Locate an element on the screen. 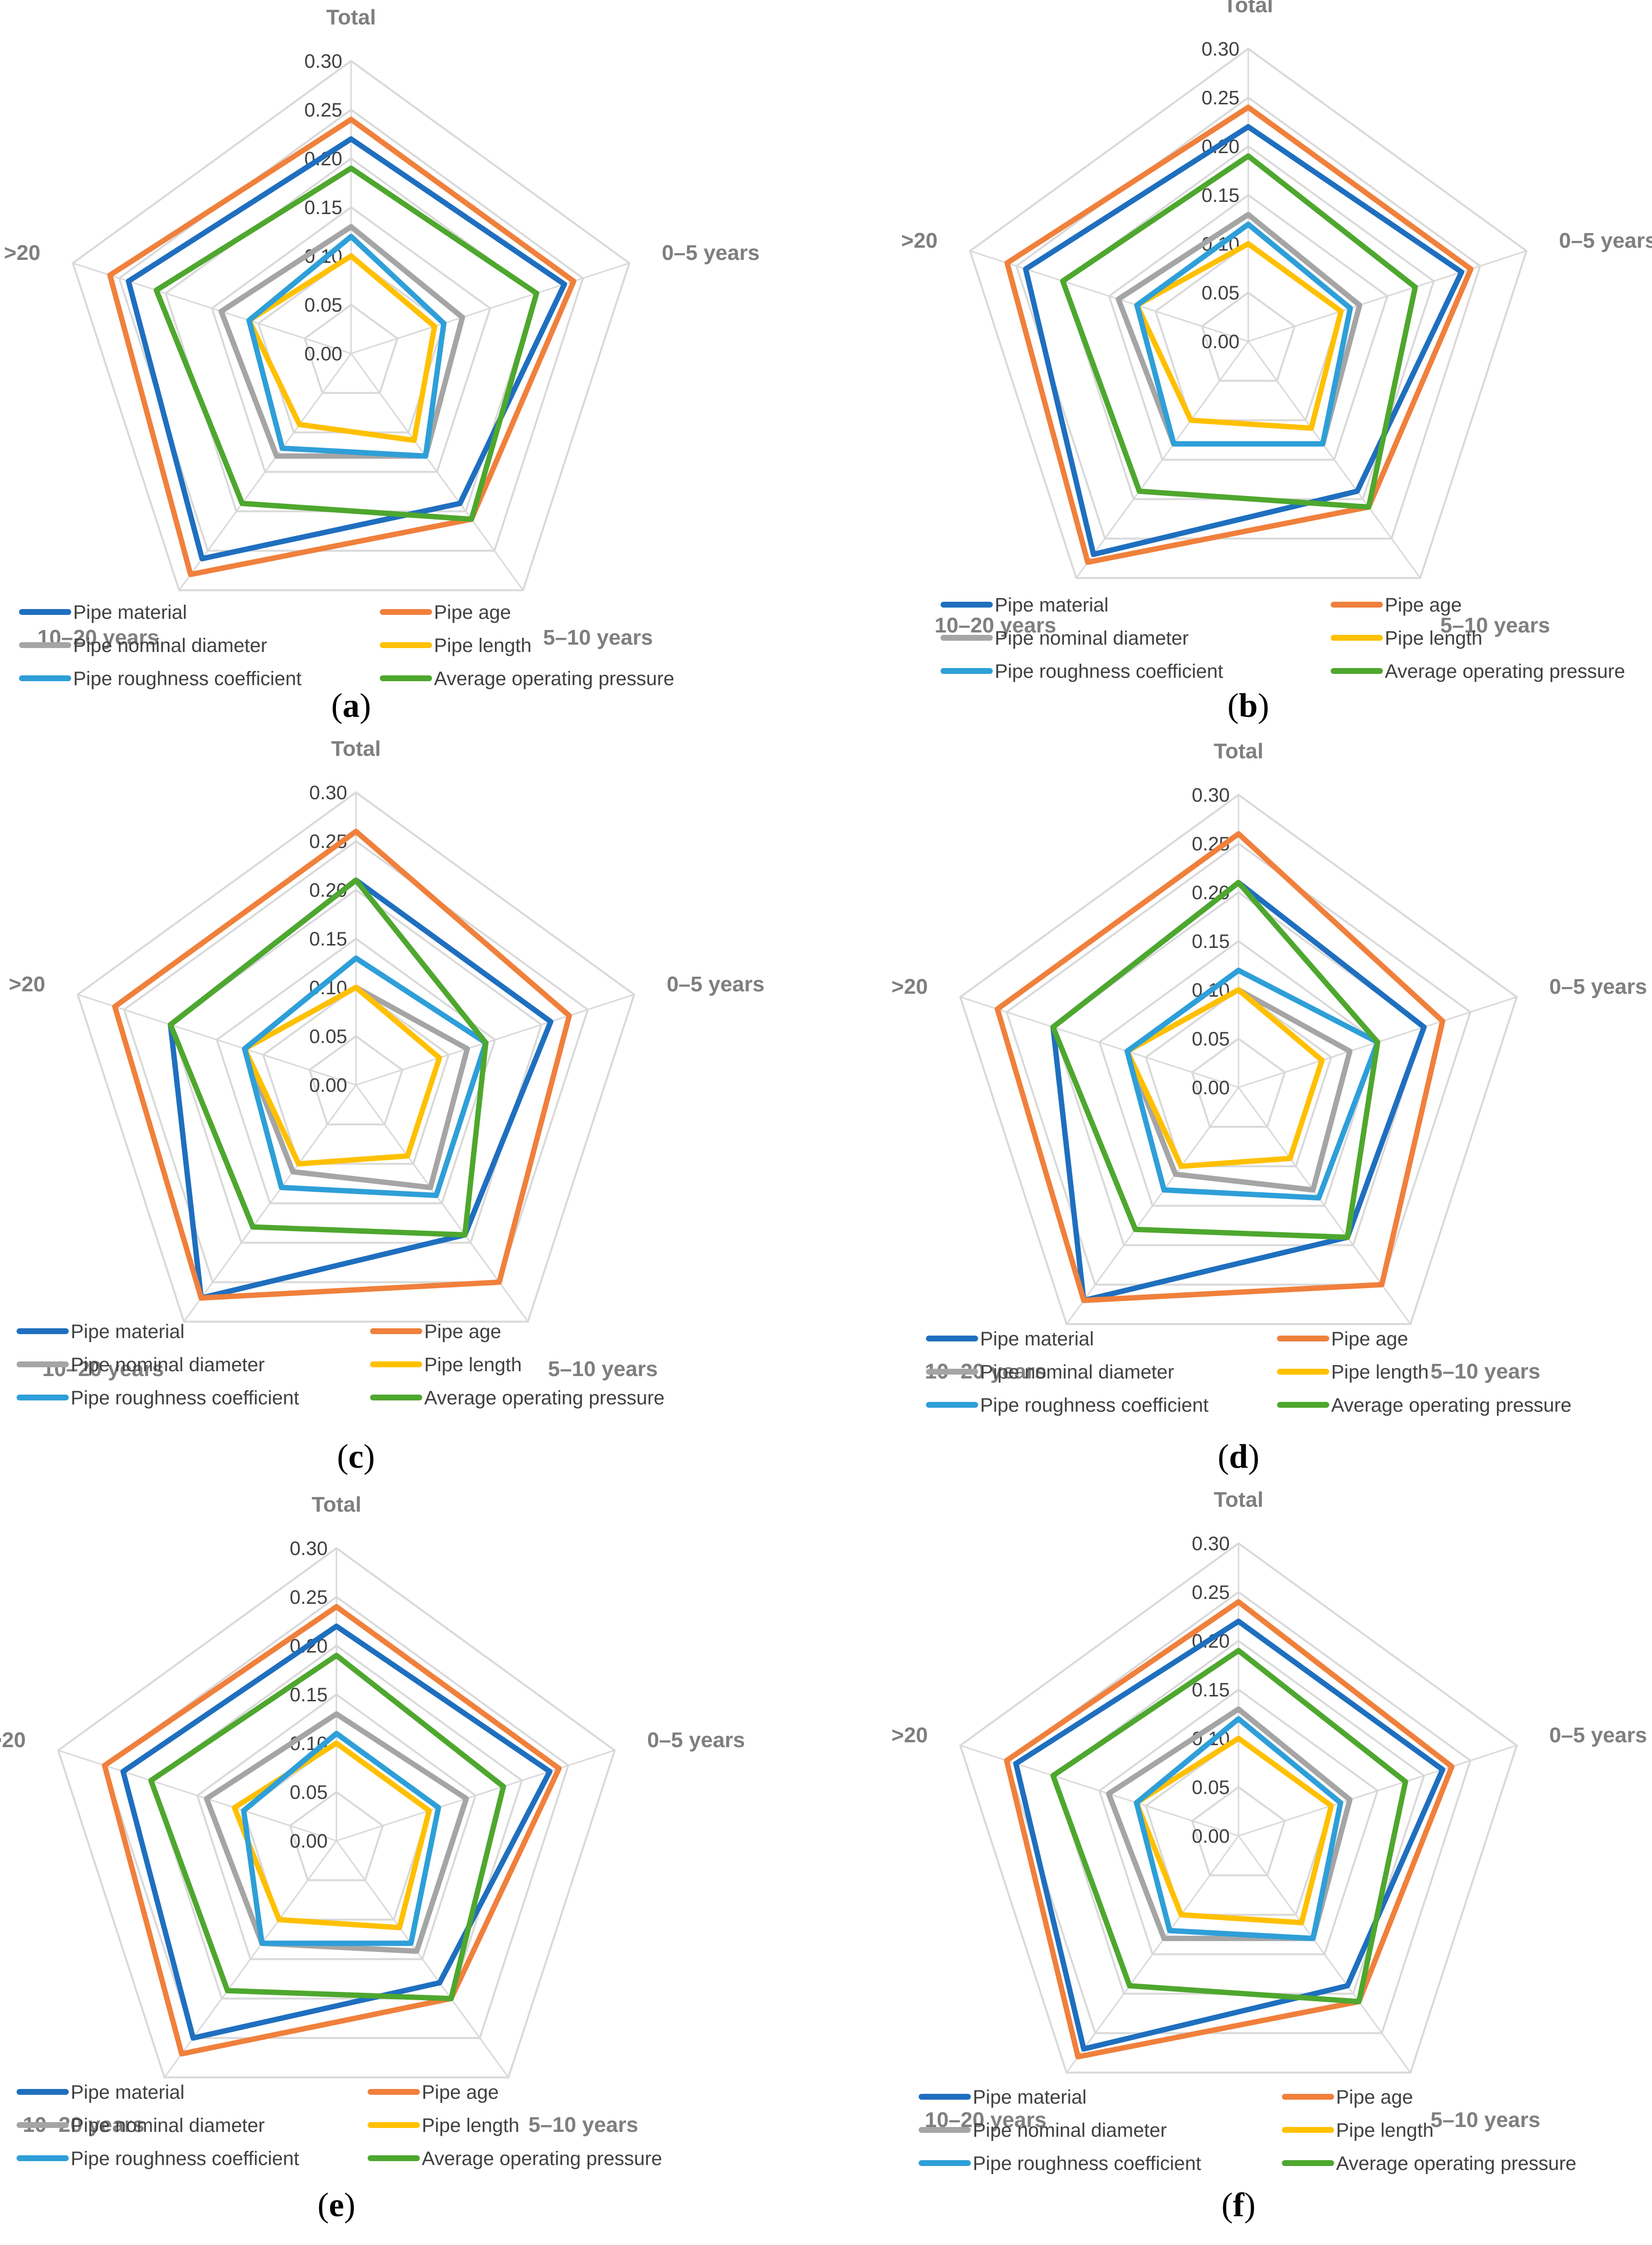 The height and width of the screenshot is (2245, 1652). panel-caption: (b) is located at coordinates (1248, 706).